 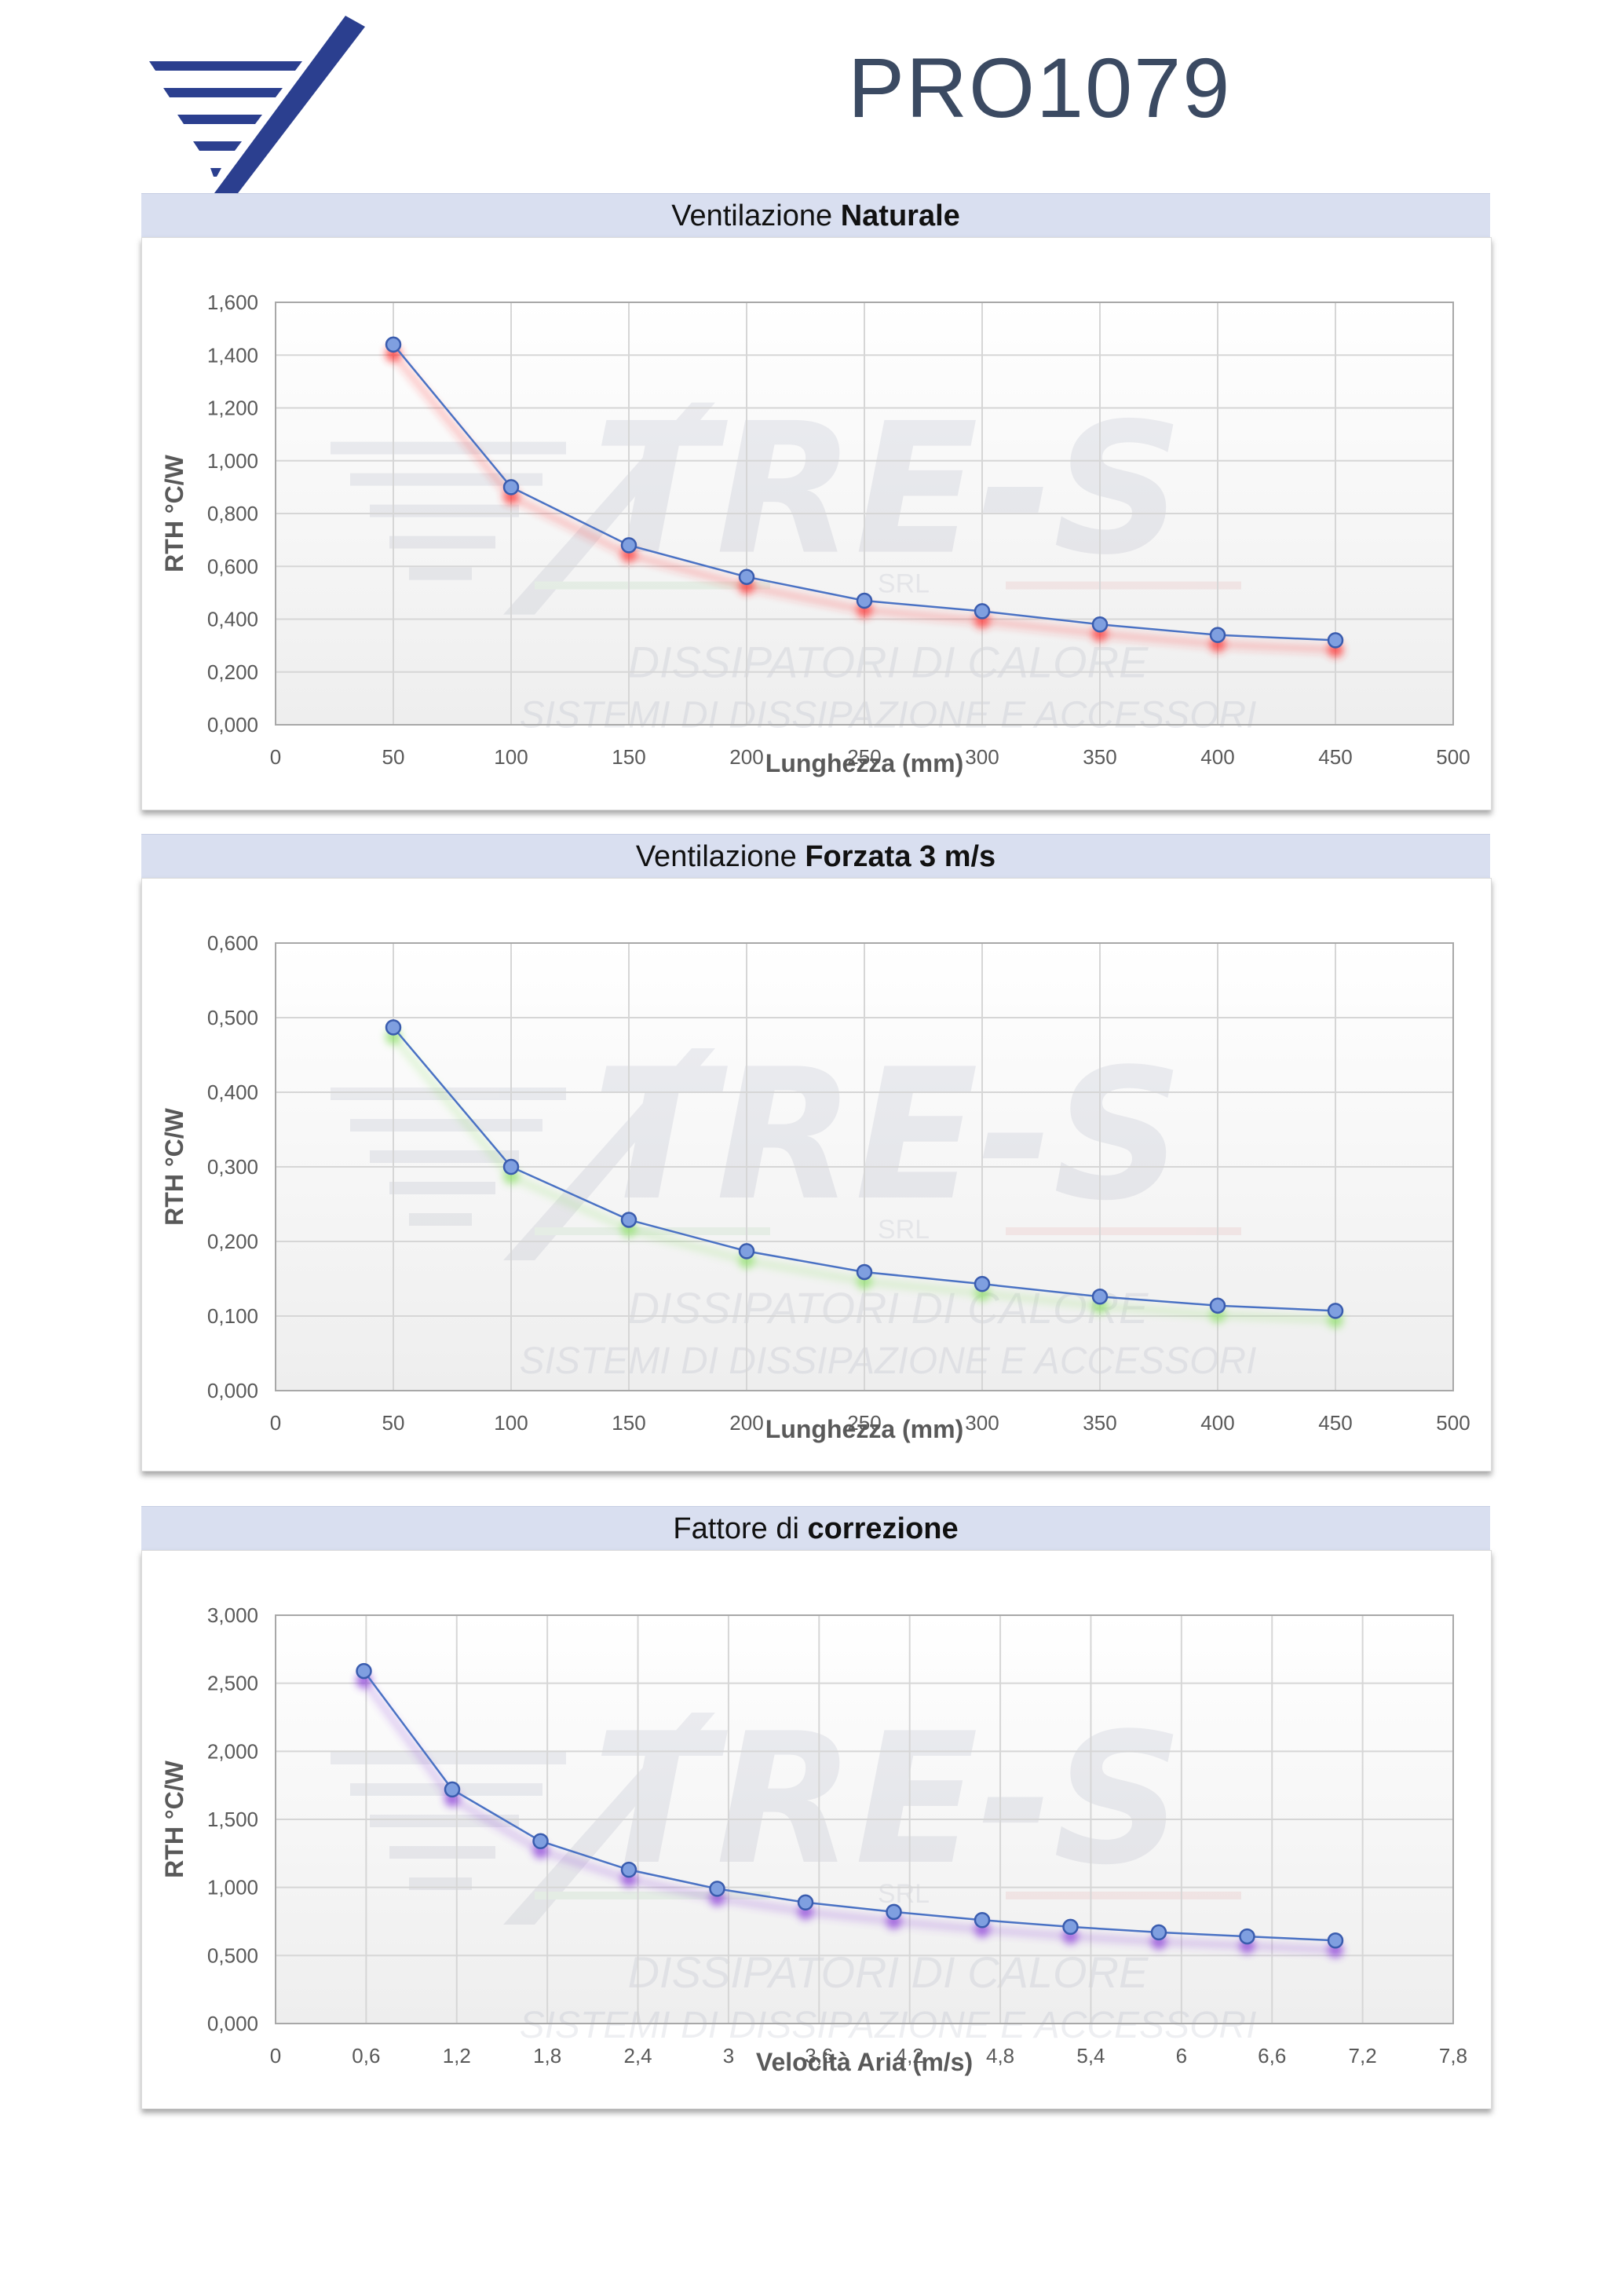 What do you see at coordinates (910, 2055) in the screenshot?
I see `x-tick-label: 4,2` at bounding box center [910, 2055].